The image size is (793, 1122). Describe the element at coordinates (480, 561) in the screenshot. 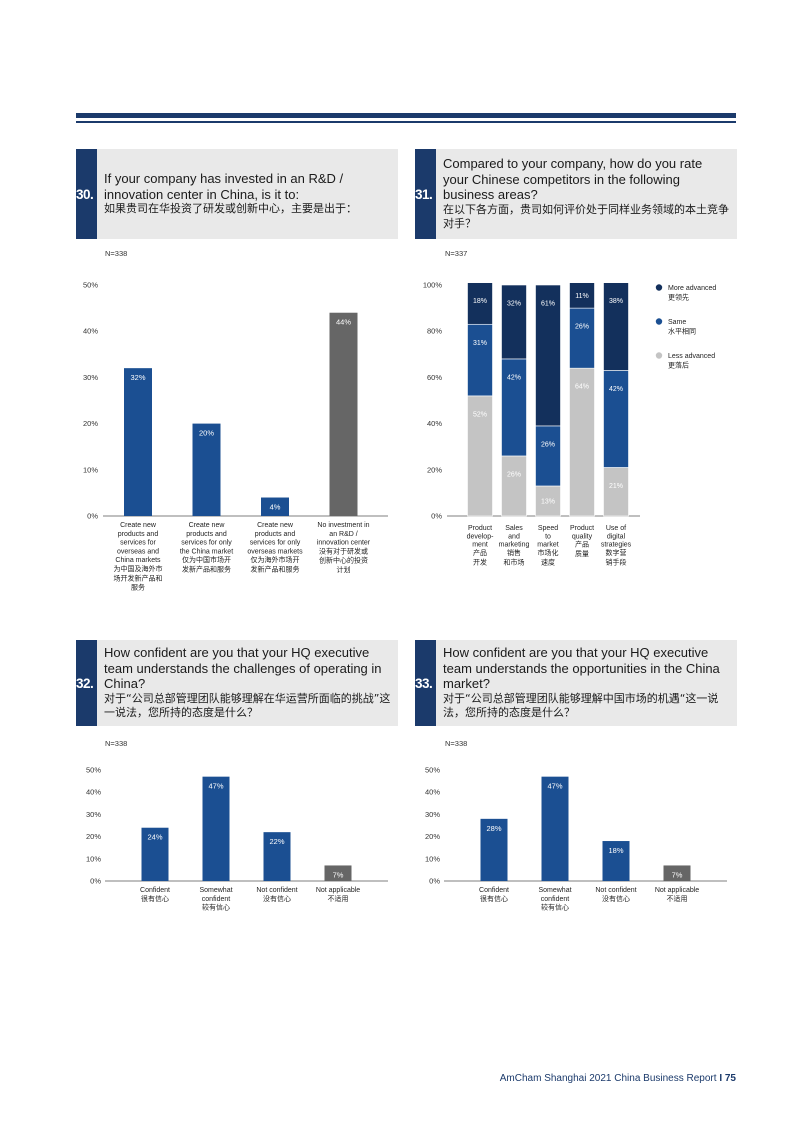

I see `category-label-zh: 开发` at that location.